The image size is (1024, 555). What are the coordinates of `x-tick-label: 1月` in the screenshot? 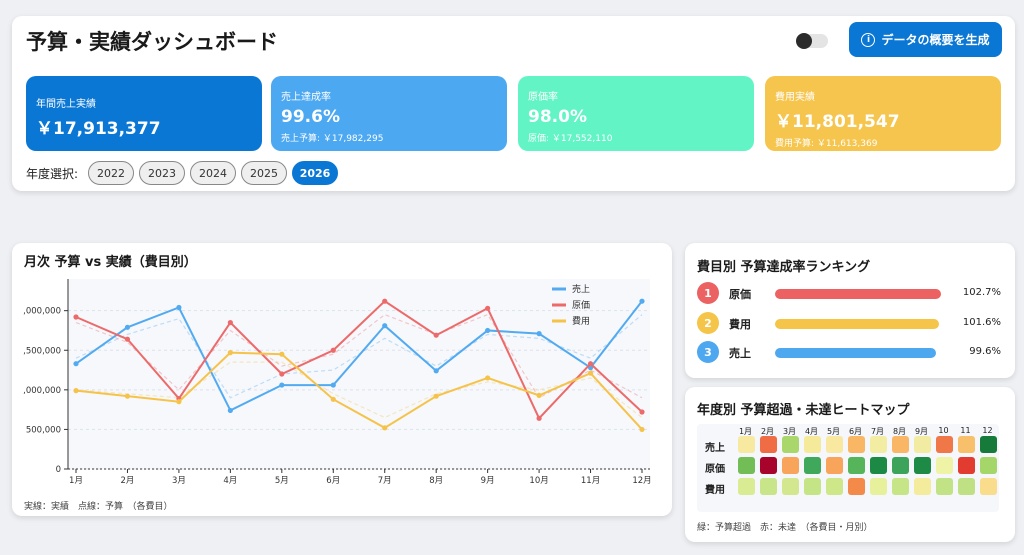 It's located at (76, 481).